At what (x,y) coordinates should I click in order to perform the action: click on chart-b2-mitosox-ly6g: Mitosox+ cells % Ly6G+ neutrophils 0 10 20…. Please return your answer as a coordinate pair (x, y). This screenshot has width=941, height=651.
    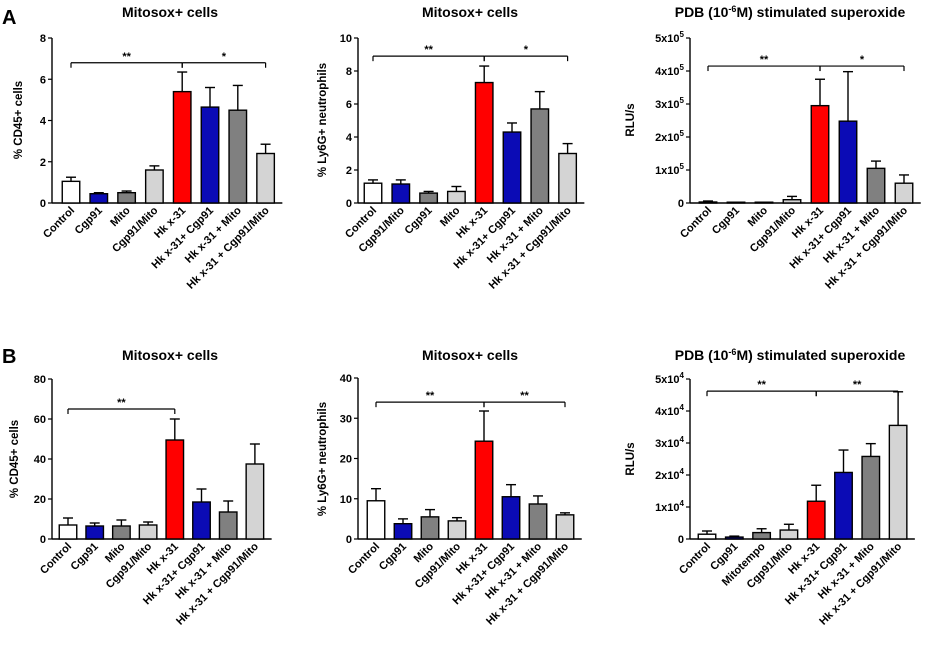
    Looking at the image, I should click on (449, 487).